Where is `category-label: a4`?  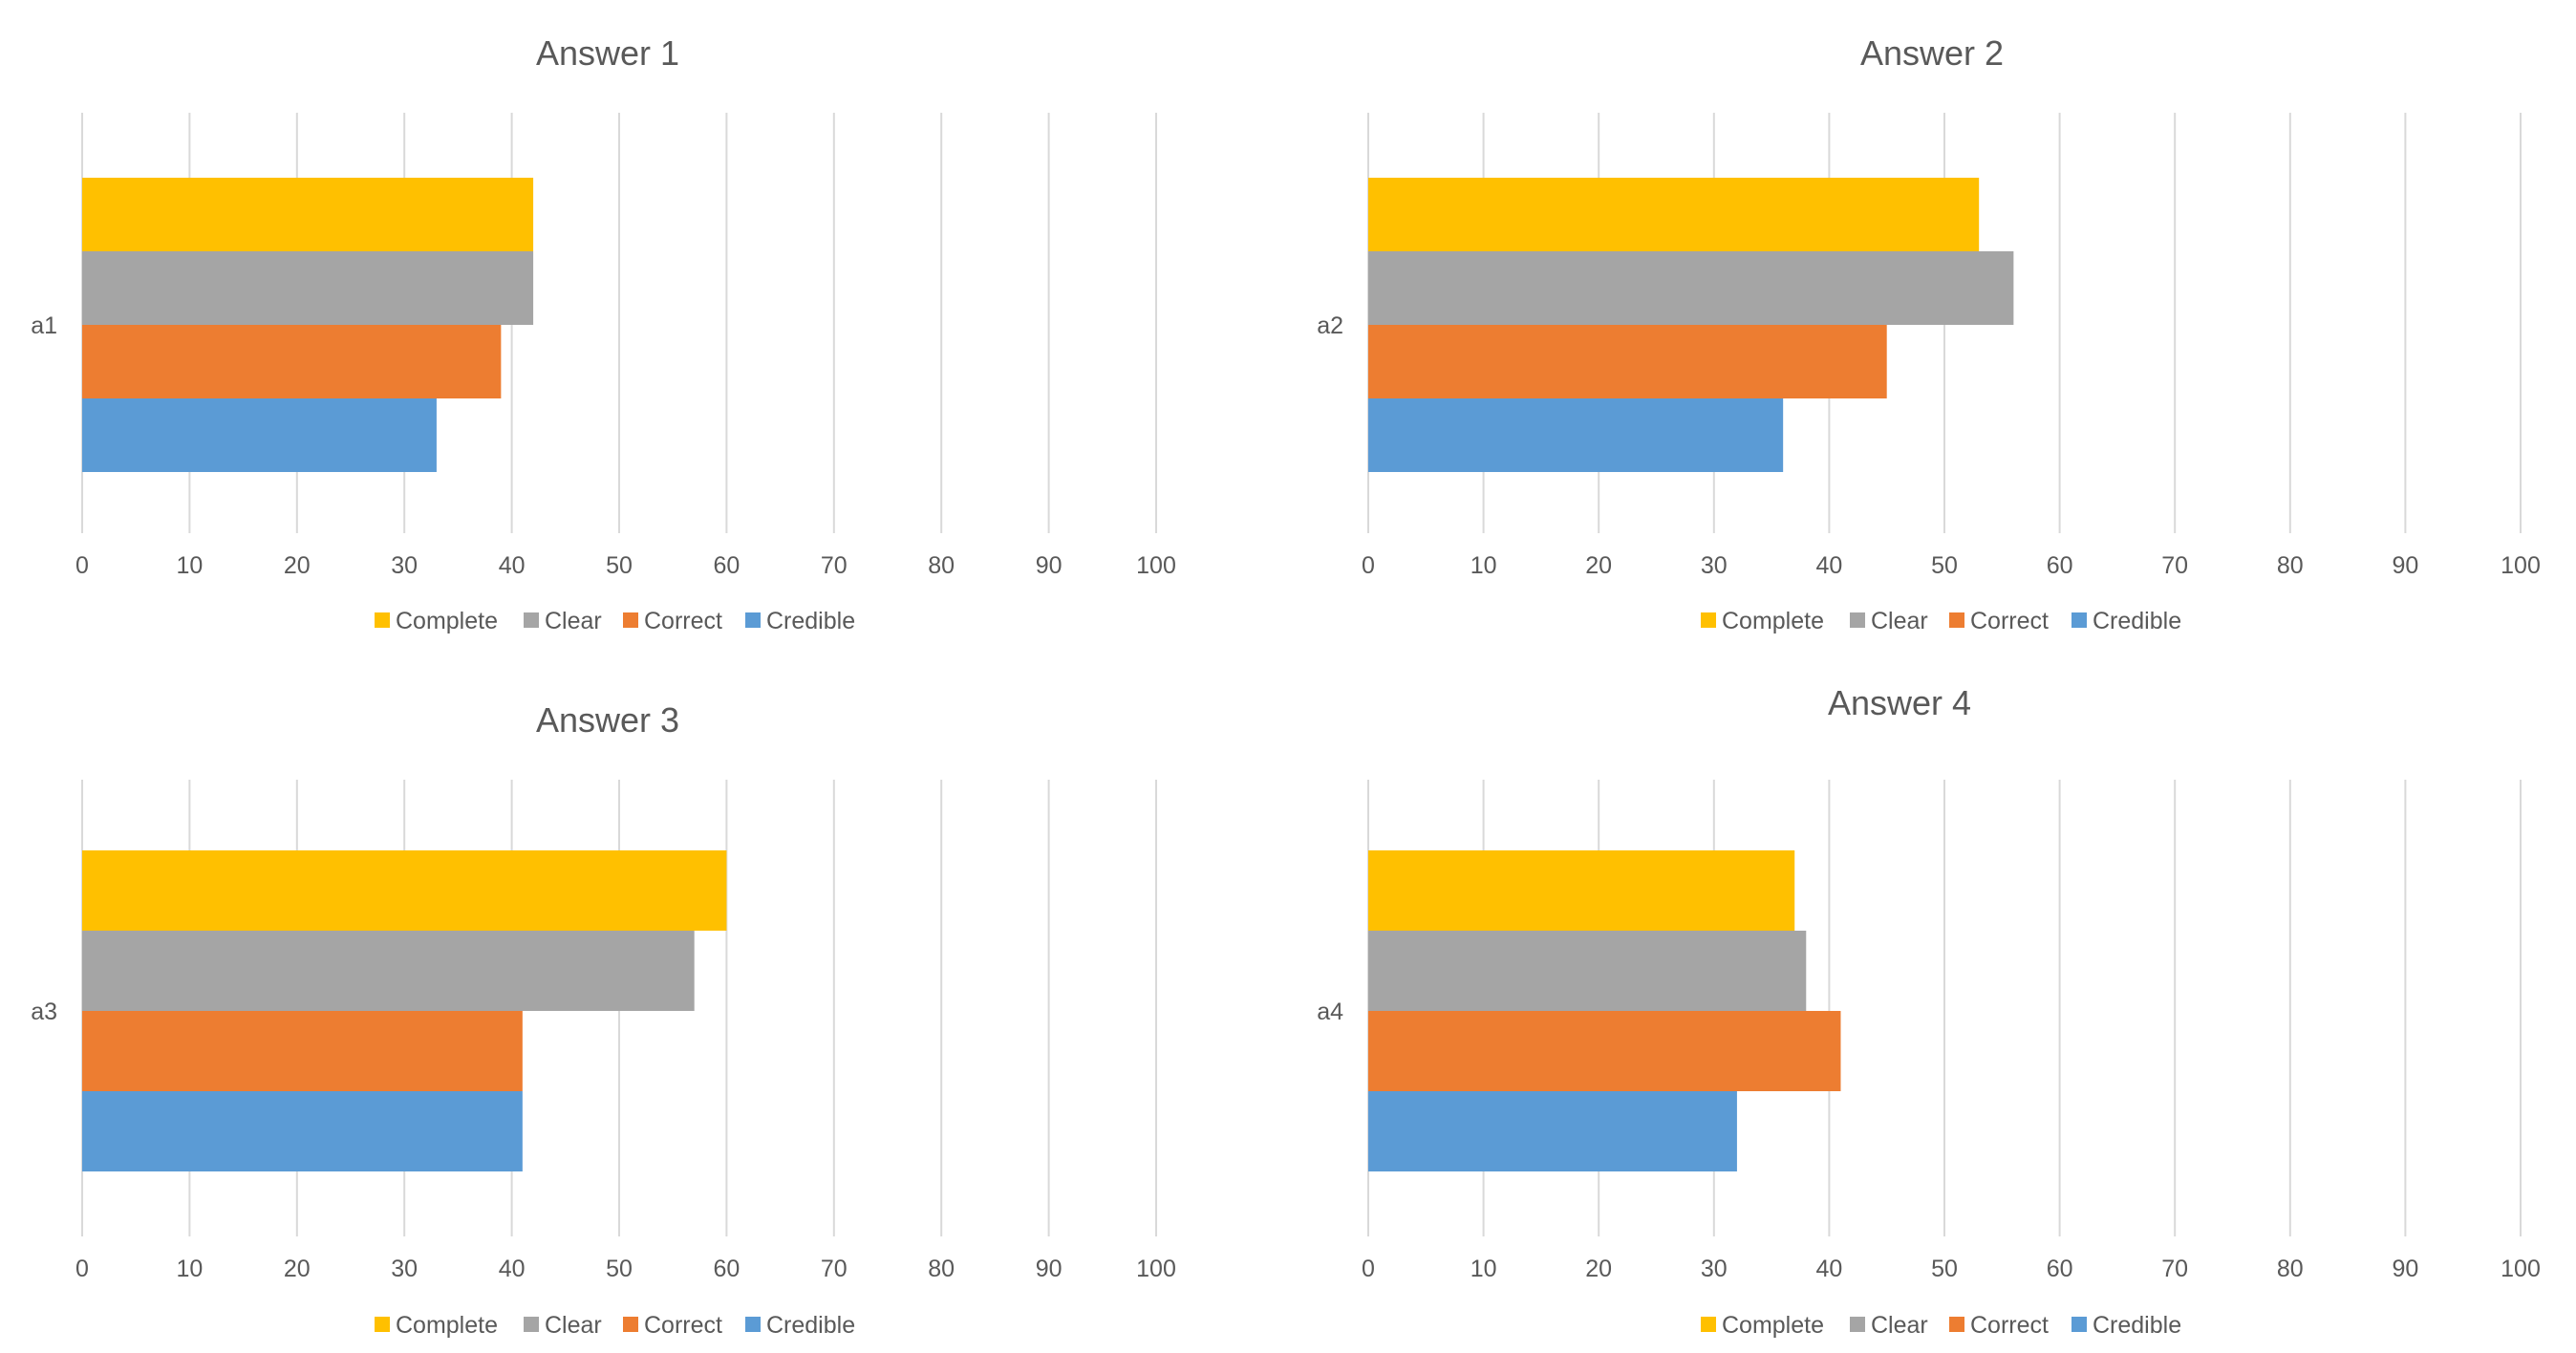
category-label: a4 is located at coordinates (1330, 1012).